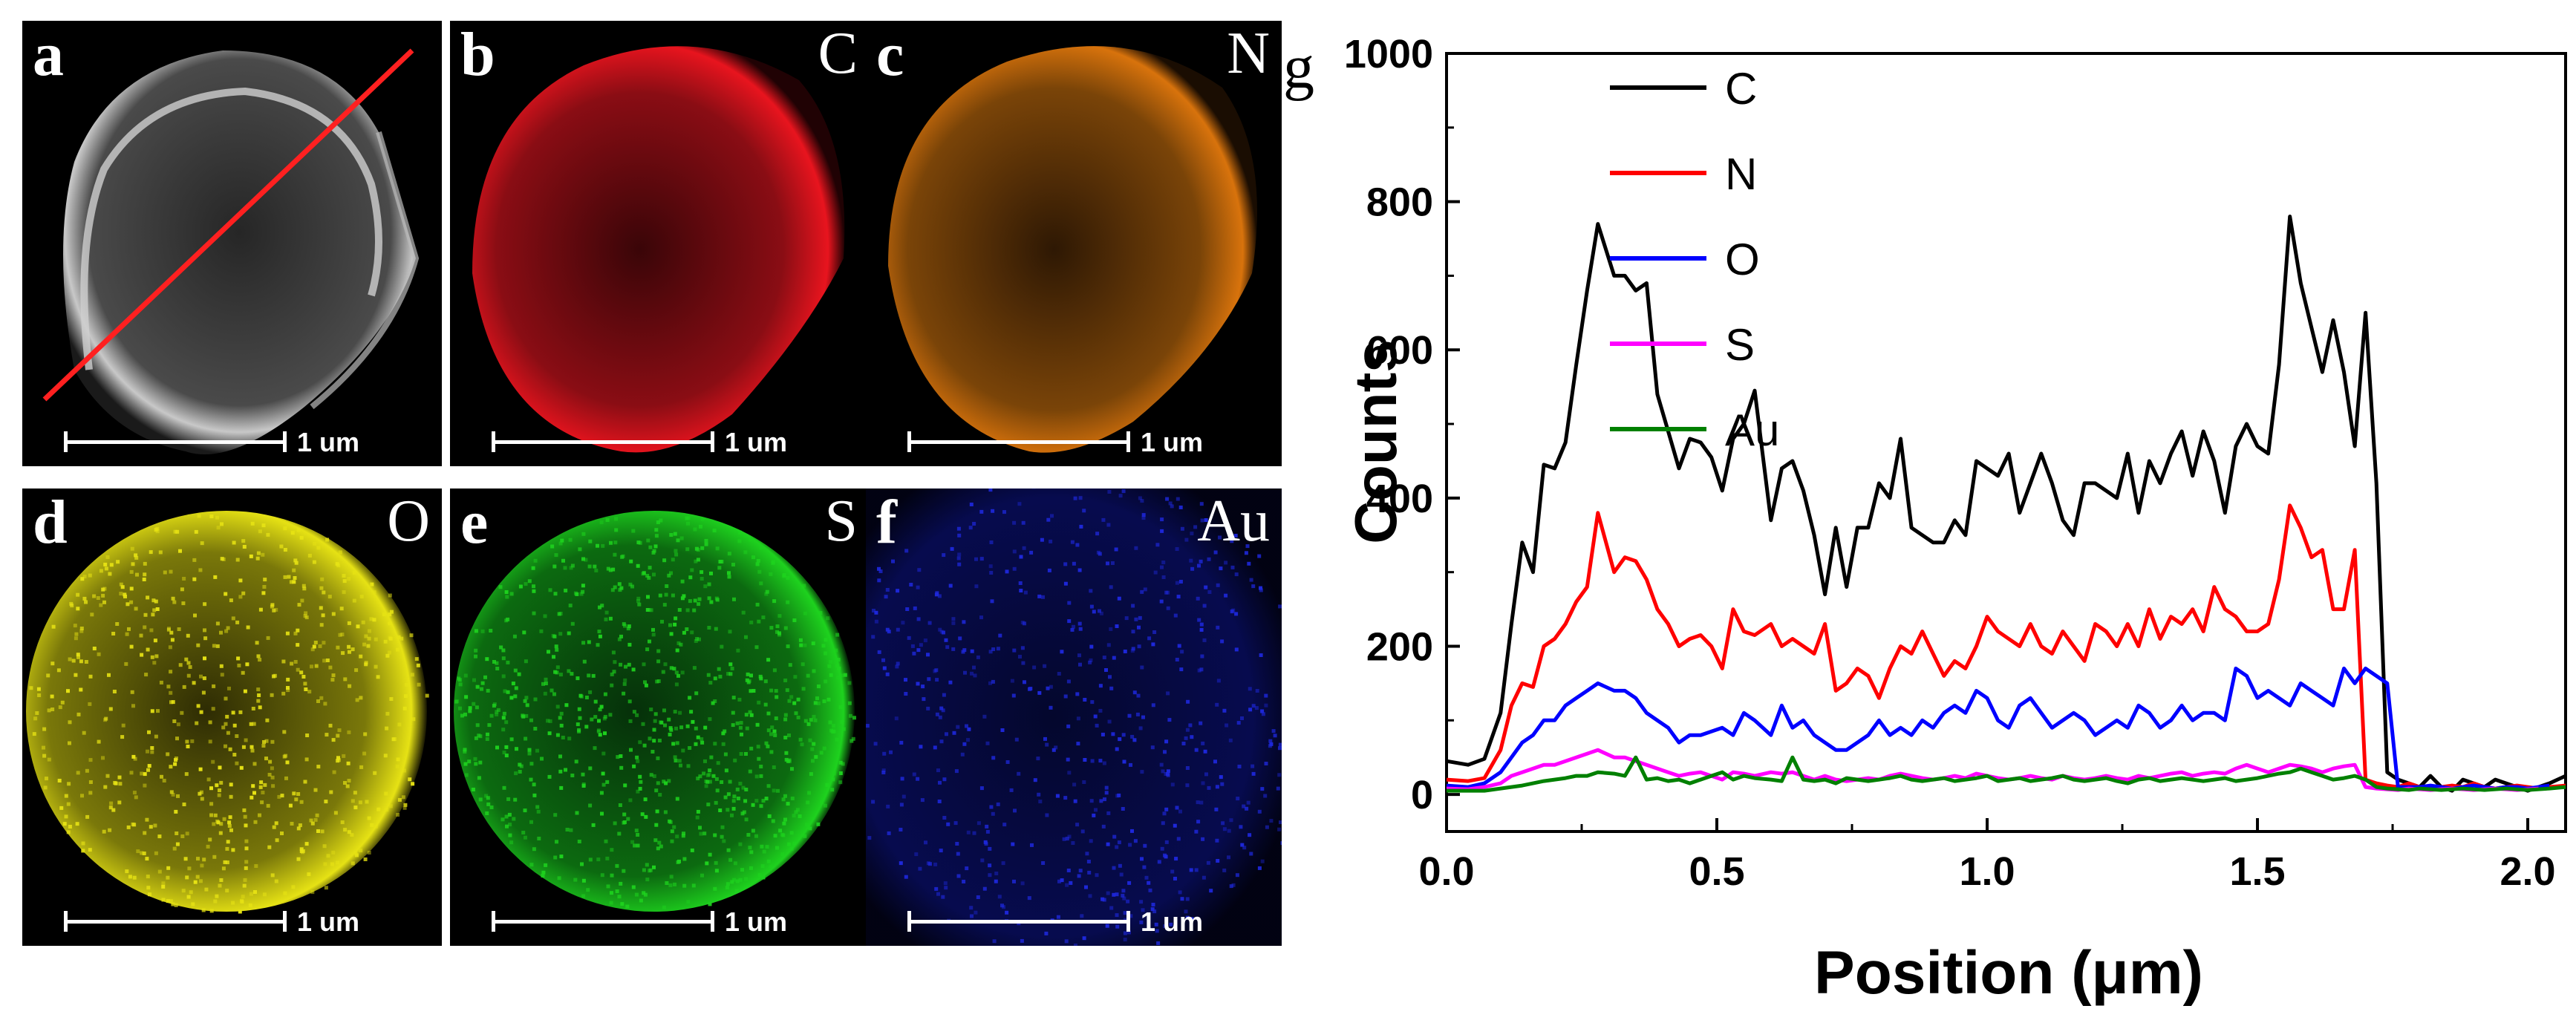 The image size is (2576, 1026). I want to click on y-tick-label: 1000, so click(1388, 54).